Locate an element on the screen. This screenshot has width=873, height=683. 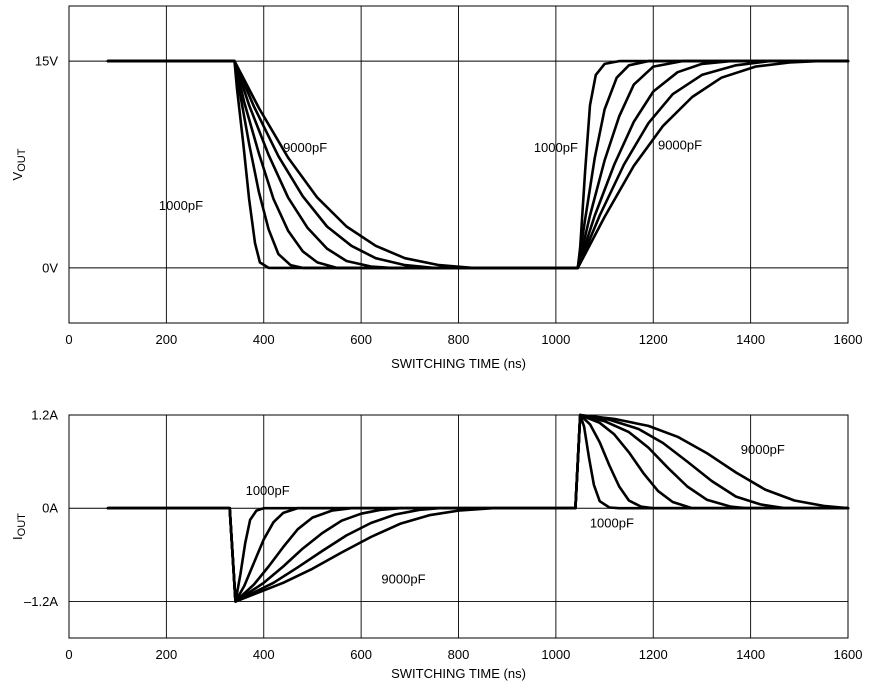
iout-x-tick-label: 1400 is located at coordinates (750, 654).